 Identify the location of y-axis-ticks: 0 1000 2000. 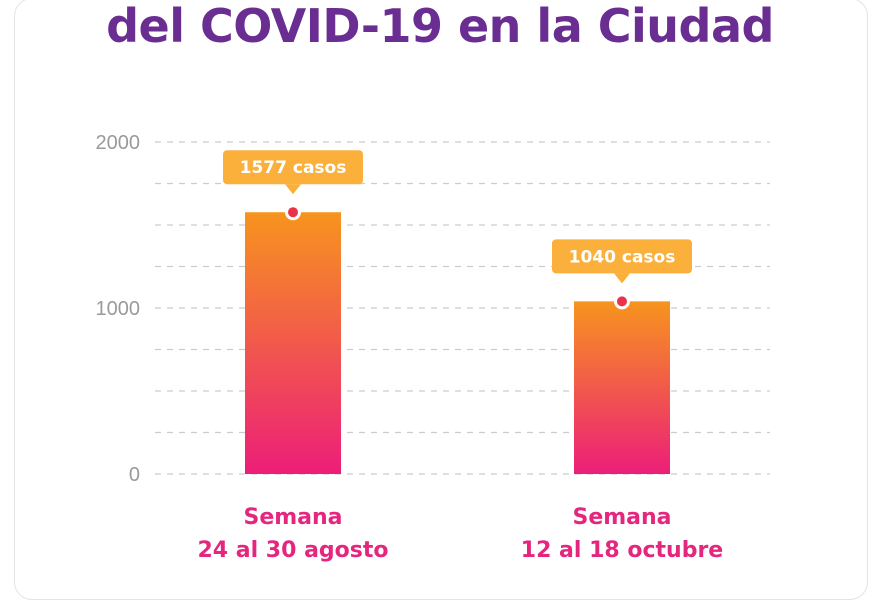
(118, 309).